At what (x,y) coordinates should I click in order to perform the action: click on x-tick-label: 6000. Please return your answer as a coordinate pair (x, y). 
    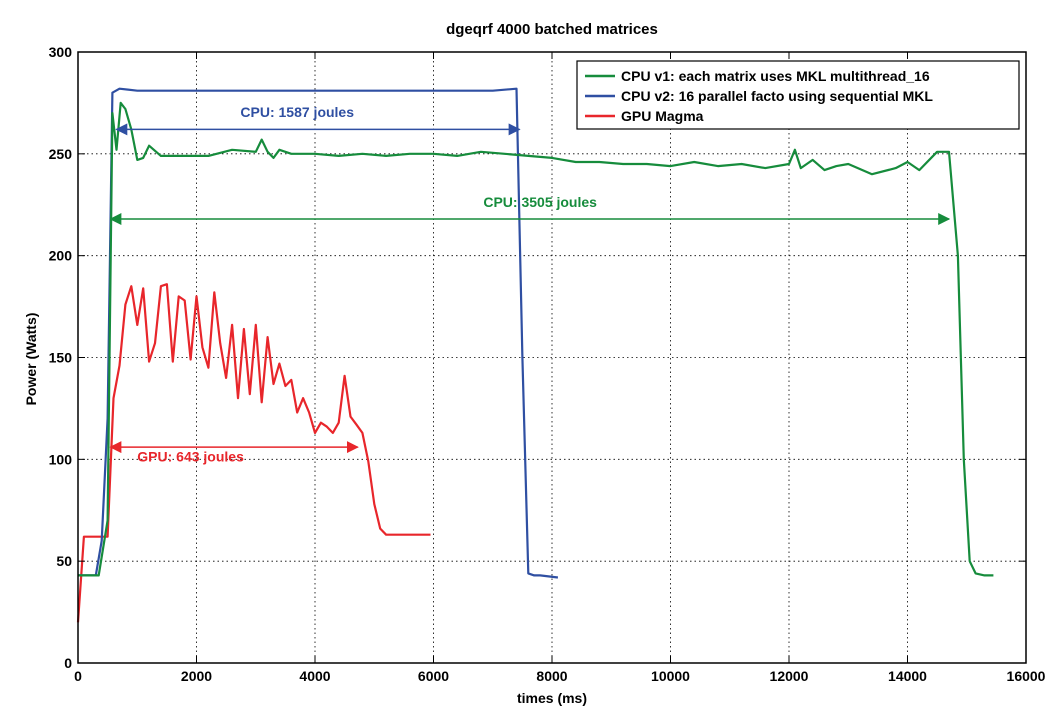
    Looking at the image, I should click on (433, 676).